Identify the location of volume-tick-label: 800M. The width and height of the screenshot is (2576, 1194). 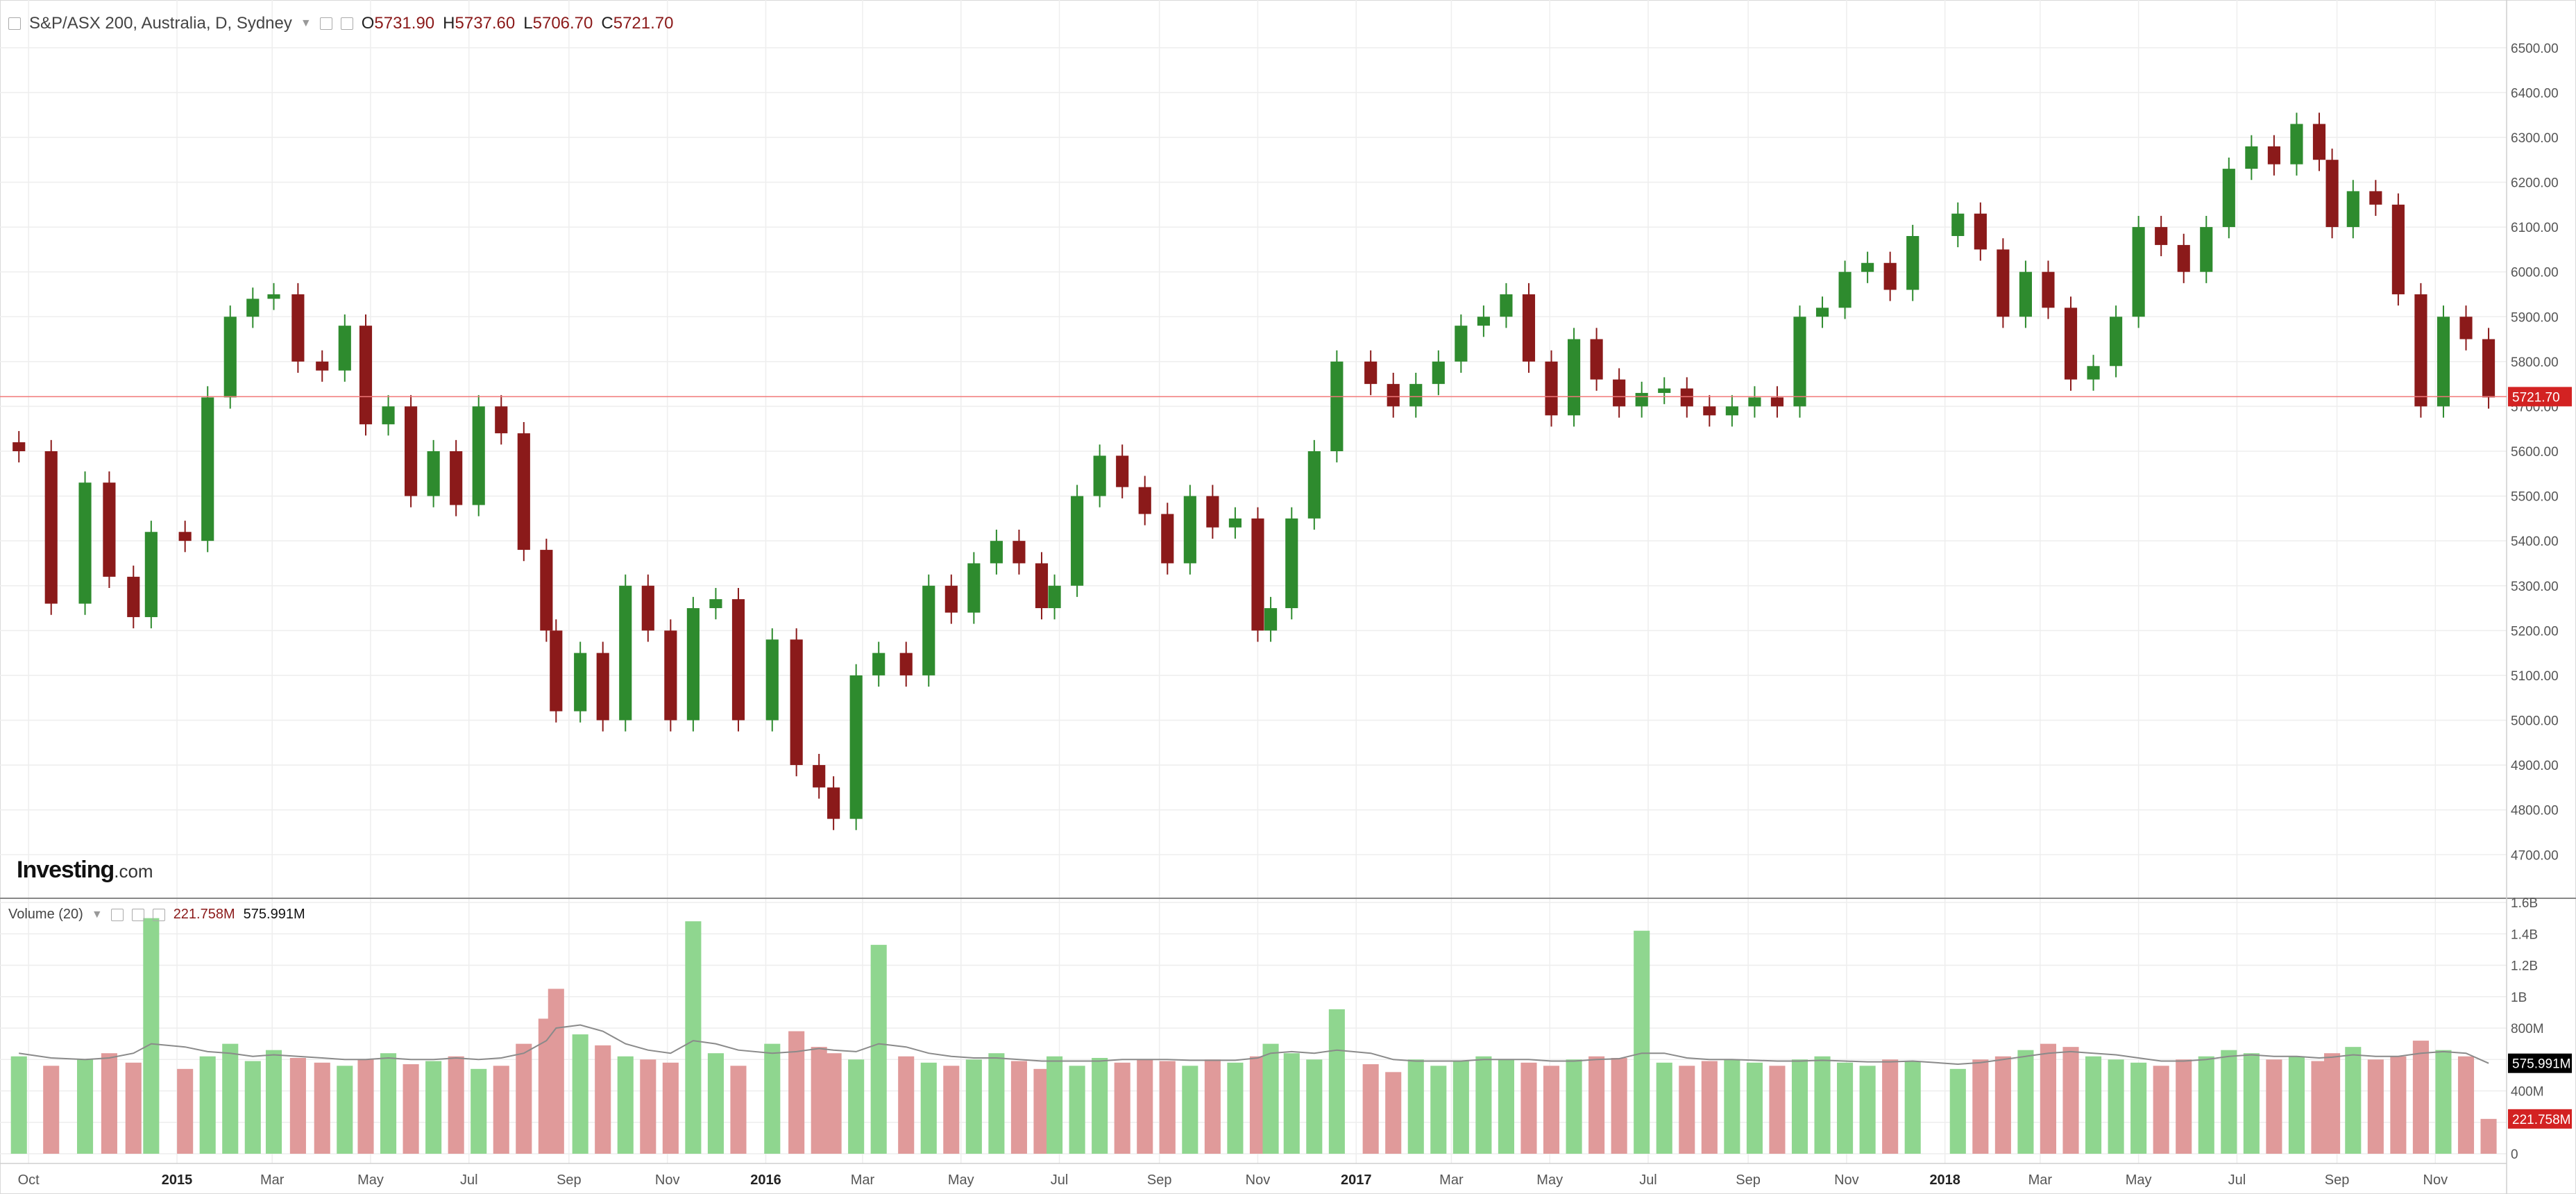
(2527, 1029).